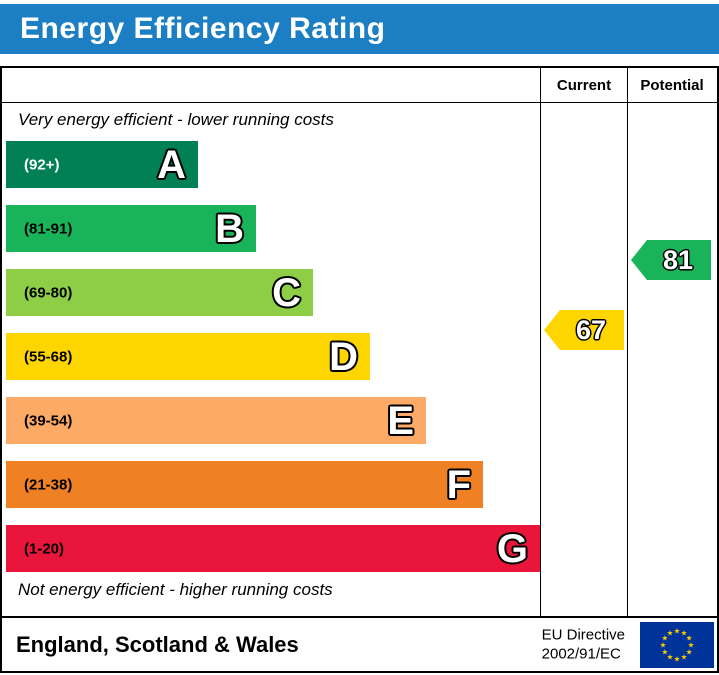 The image size is (719, 675). I want to click on potential-rating-arrow: 81, so click(671, 260).